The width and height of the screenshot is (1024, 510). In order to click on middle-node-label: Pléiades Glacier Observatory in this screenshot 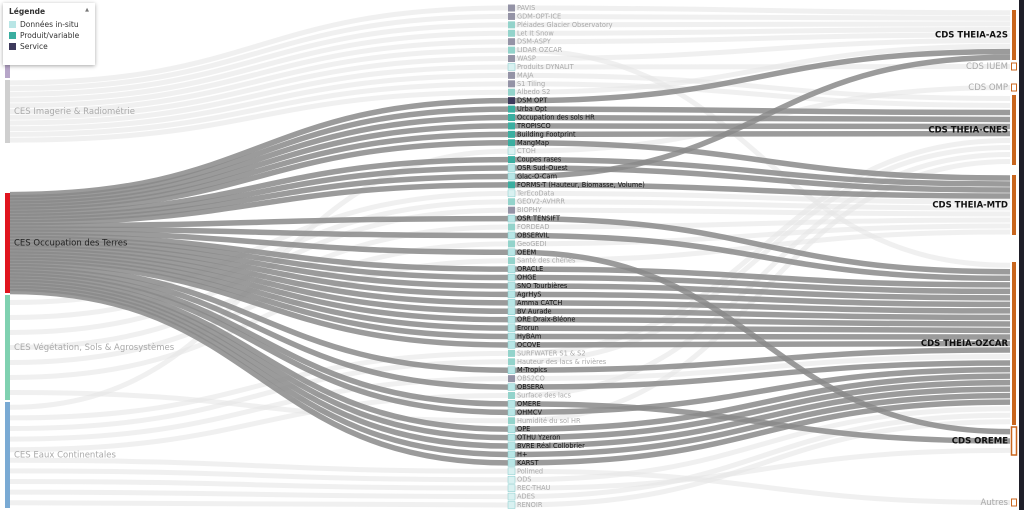, I will do `click(565, 25)`.